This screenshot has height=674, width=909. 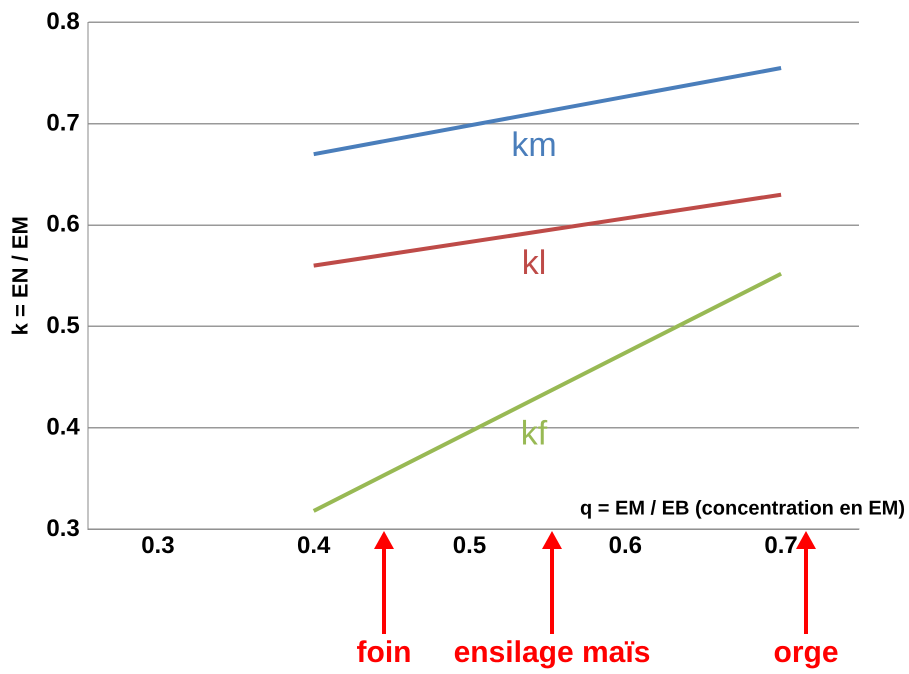 I want to click on y-tick-label: 0.7, so click(x=63, y=122).